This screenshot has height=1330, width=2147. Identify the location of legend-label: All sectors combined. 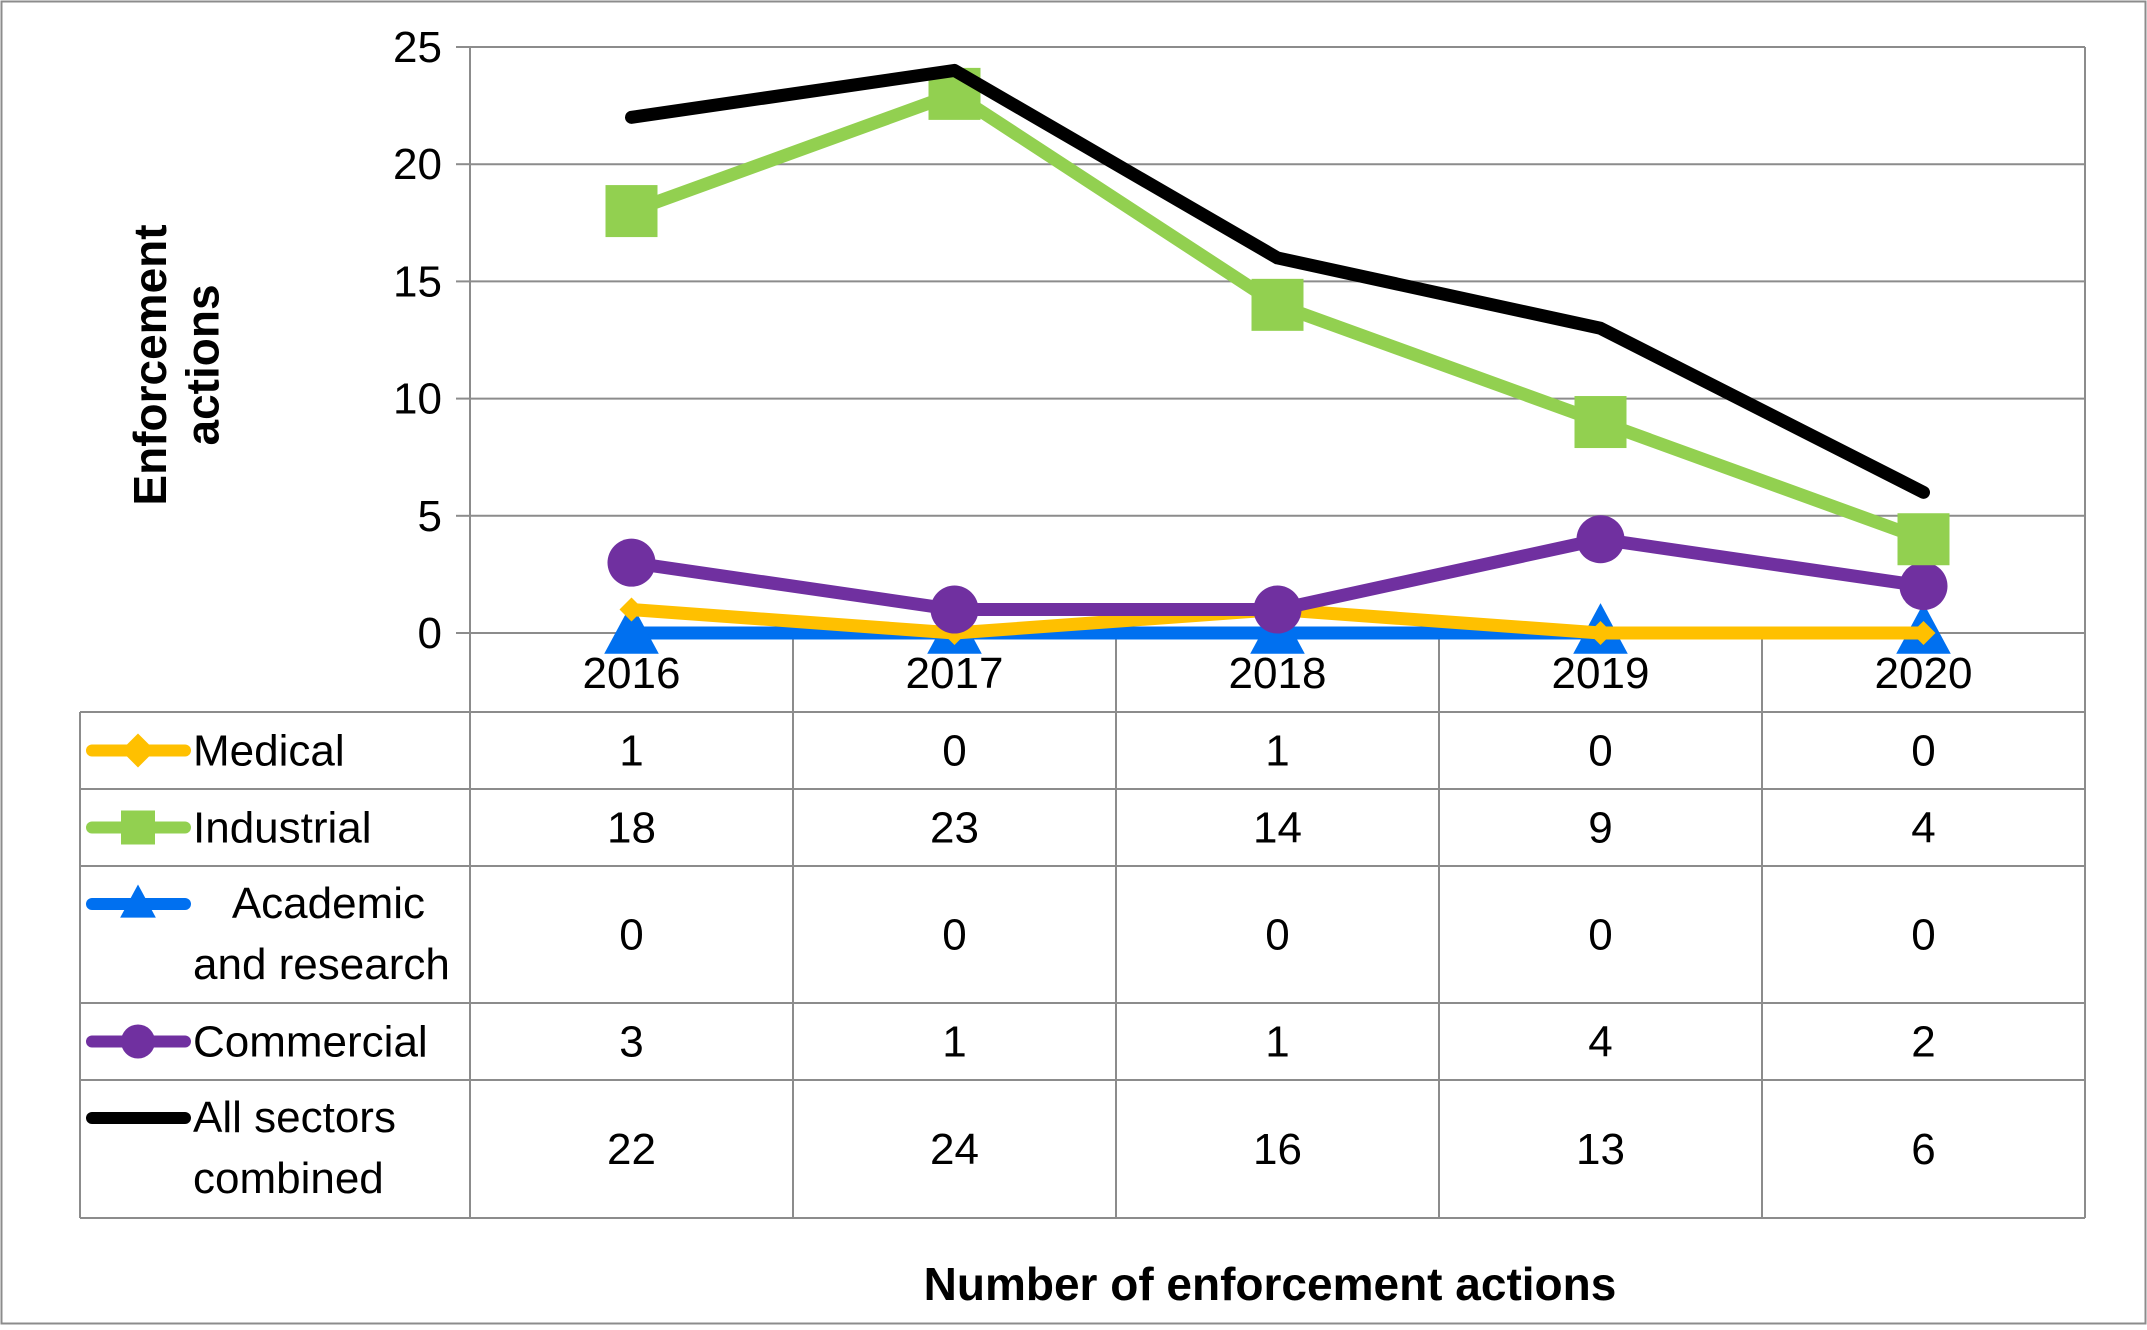
(294, 1148).